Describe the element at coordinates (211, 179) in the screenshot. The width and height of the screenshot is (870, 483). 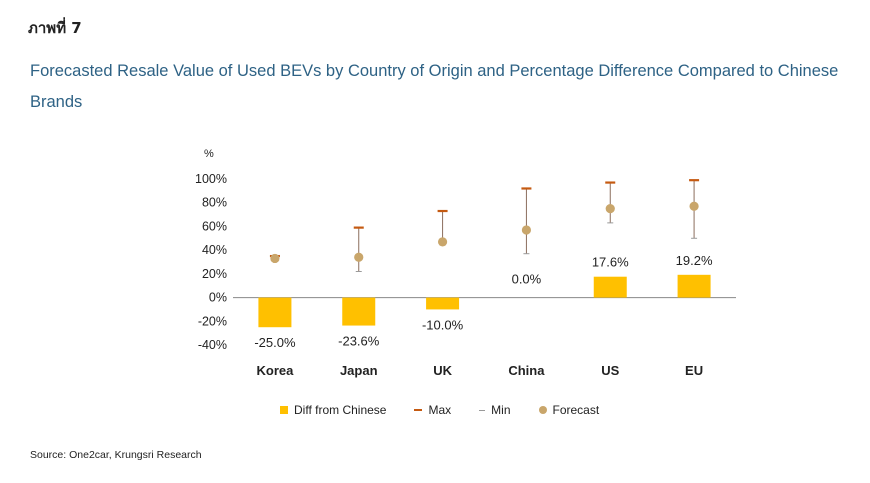
I see `y-tick-label: 100%` at that location.